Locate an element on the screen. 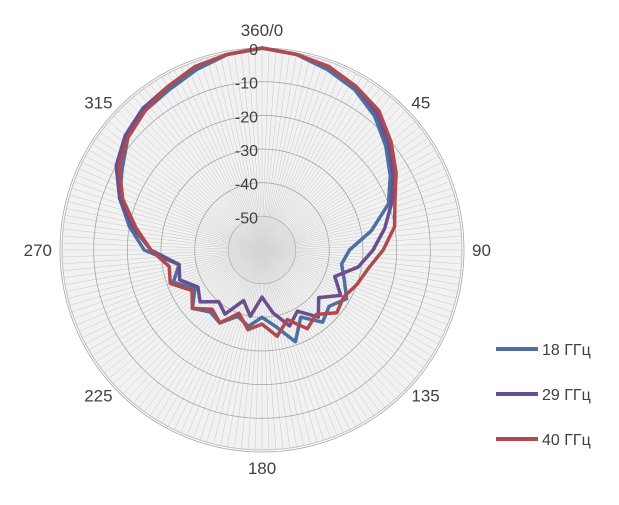 This screenshot has height=505, width=619. legend-item: 29 ГГц is located at coordinates (543, 395).